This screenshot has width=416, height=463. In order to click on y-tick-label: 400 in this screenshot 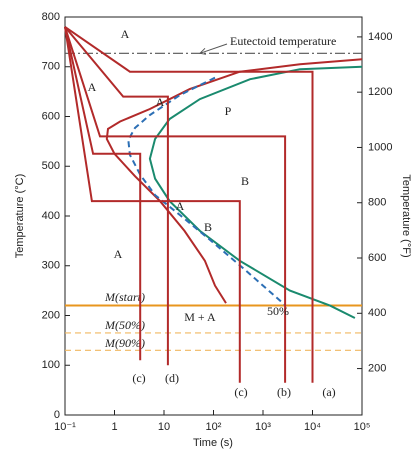, I will do `click(51, 216)`.